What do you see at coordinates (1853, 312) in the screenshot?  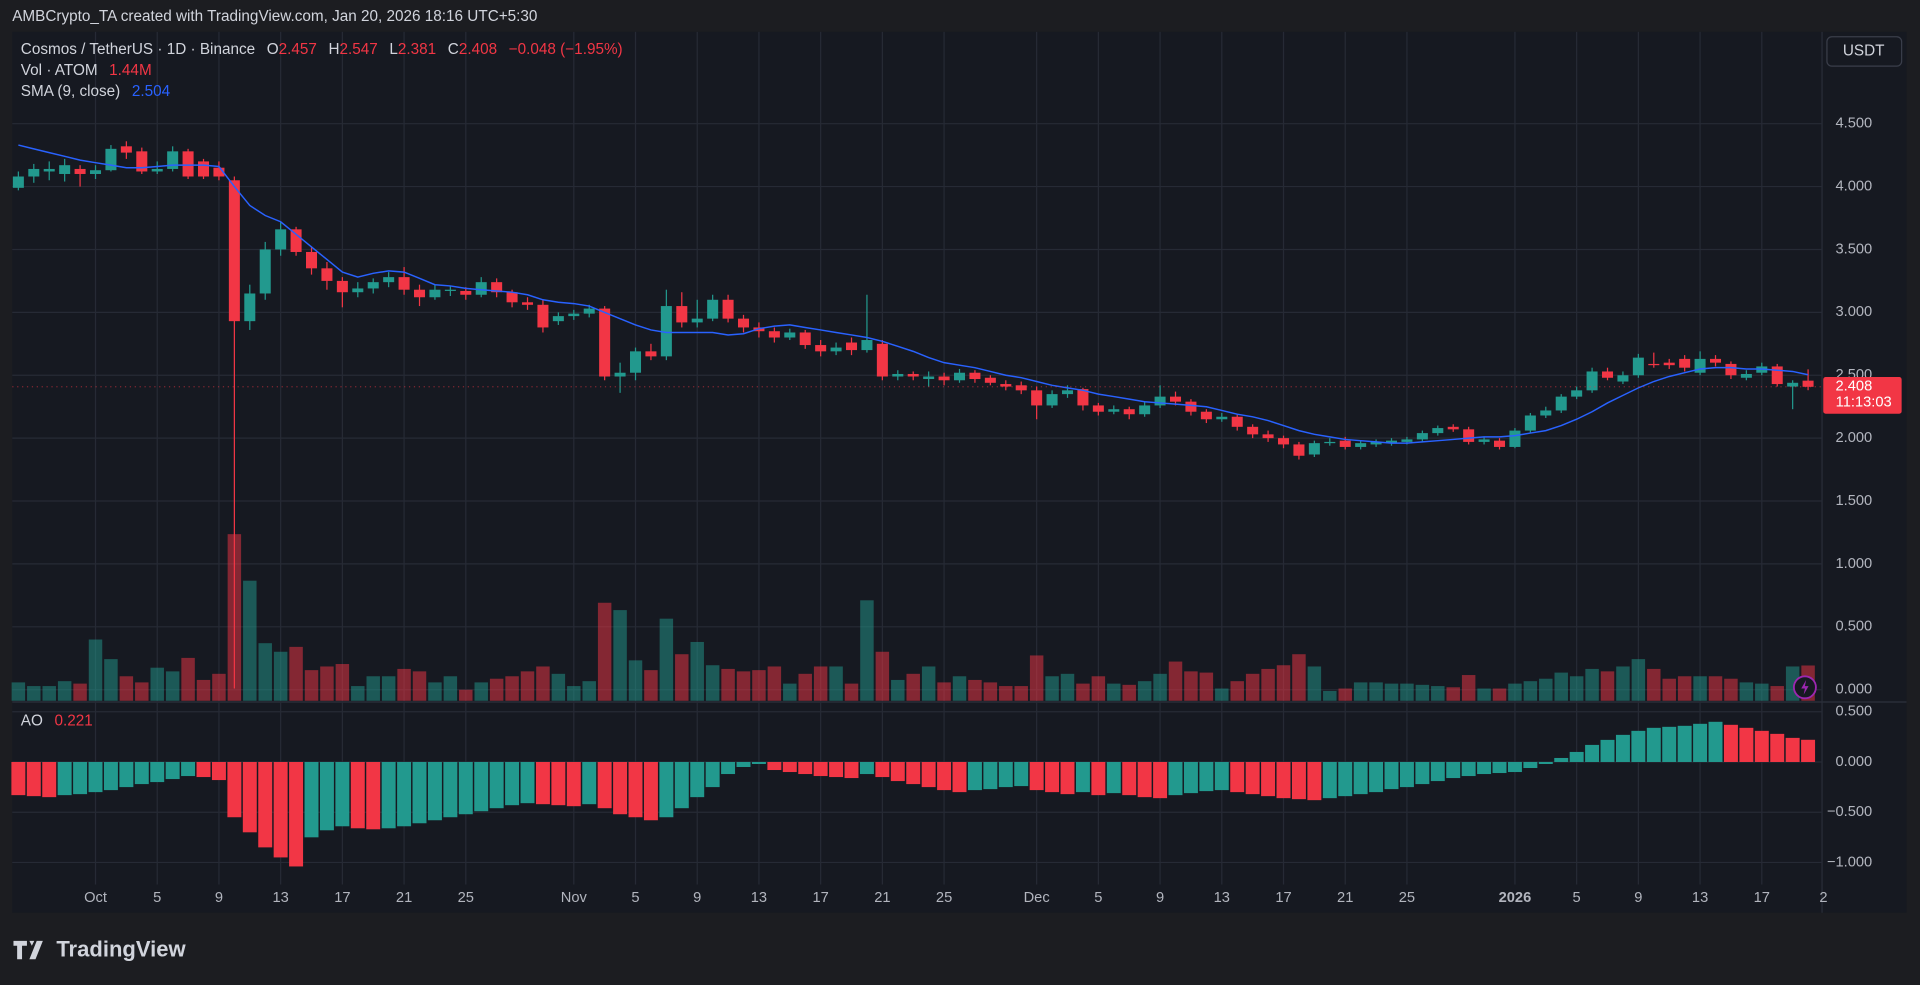 I see `y-tick-label: 3.000` at bounding box center [1853, 312].